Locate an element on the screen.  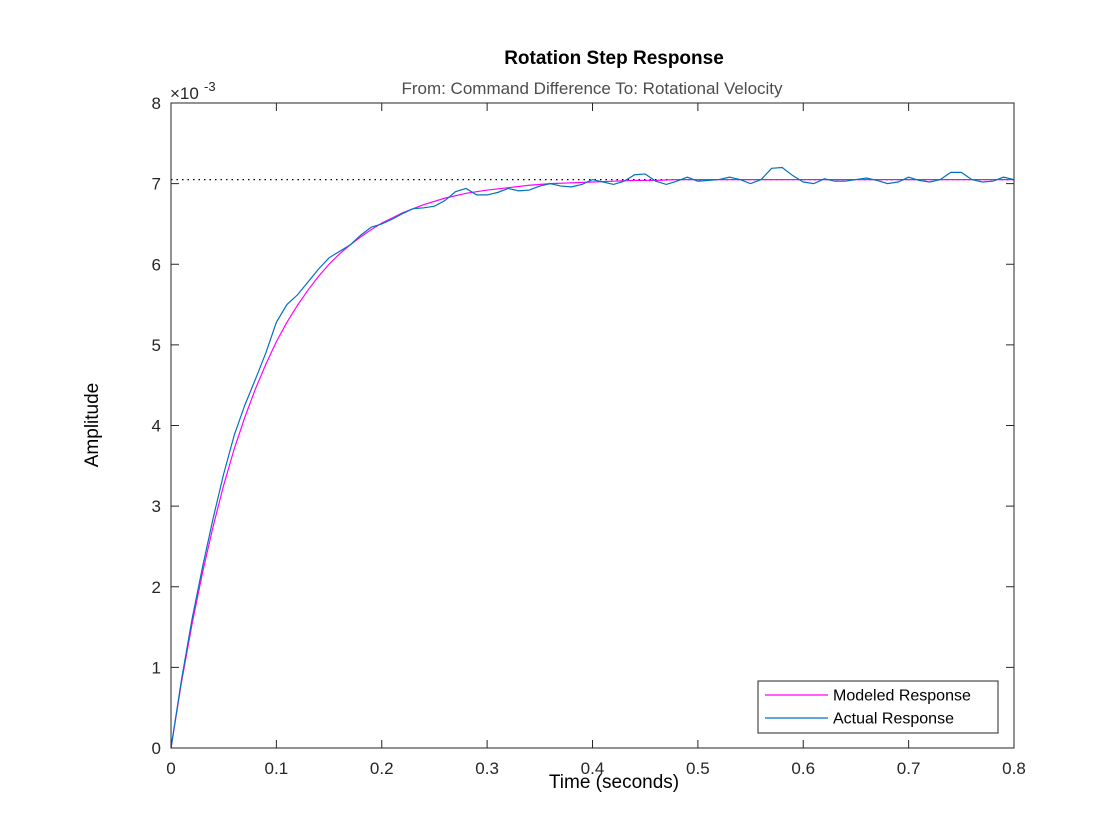
y-tick-label: 2 is located at coordinates (156, 587).